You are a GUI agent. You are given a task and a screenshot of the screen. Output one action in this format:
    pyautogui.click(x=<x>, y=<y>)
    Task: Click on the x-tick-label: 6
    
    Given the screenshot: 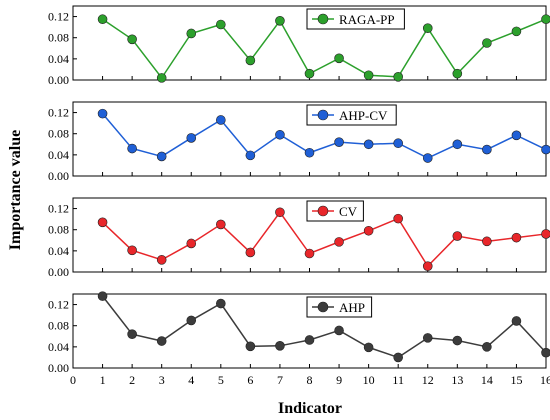 What is the action you would take?
    pyautogui.click(x=250, y=380)
    